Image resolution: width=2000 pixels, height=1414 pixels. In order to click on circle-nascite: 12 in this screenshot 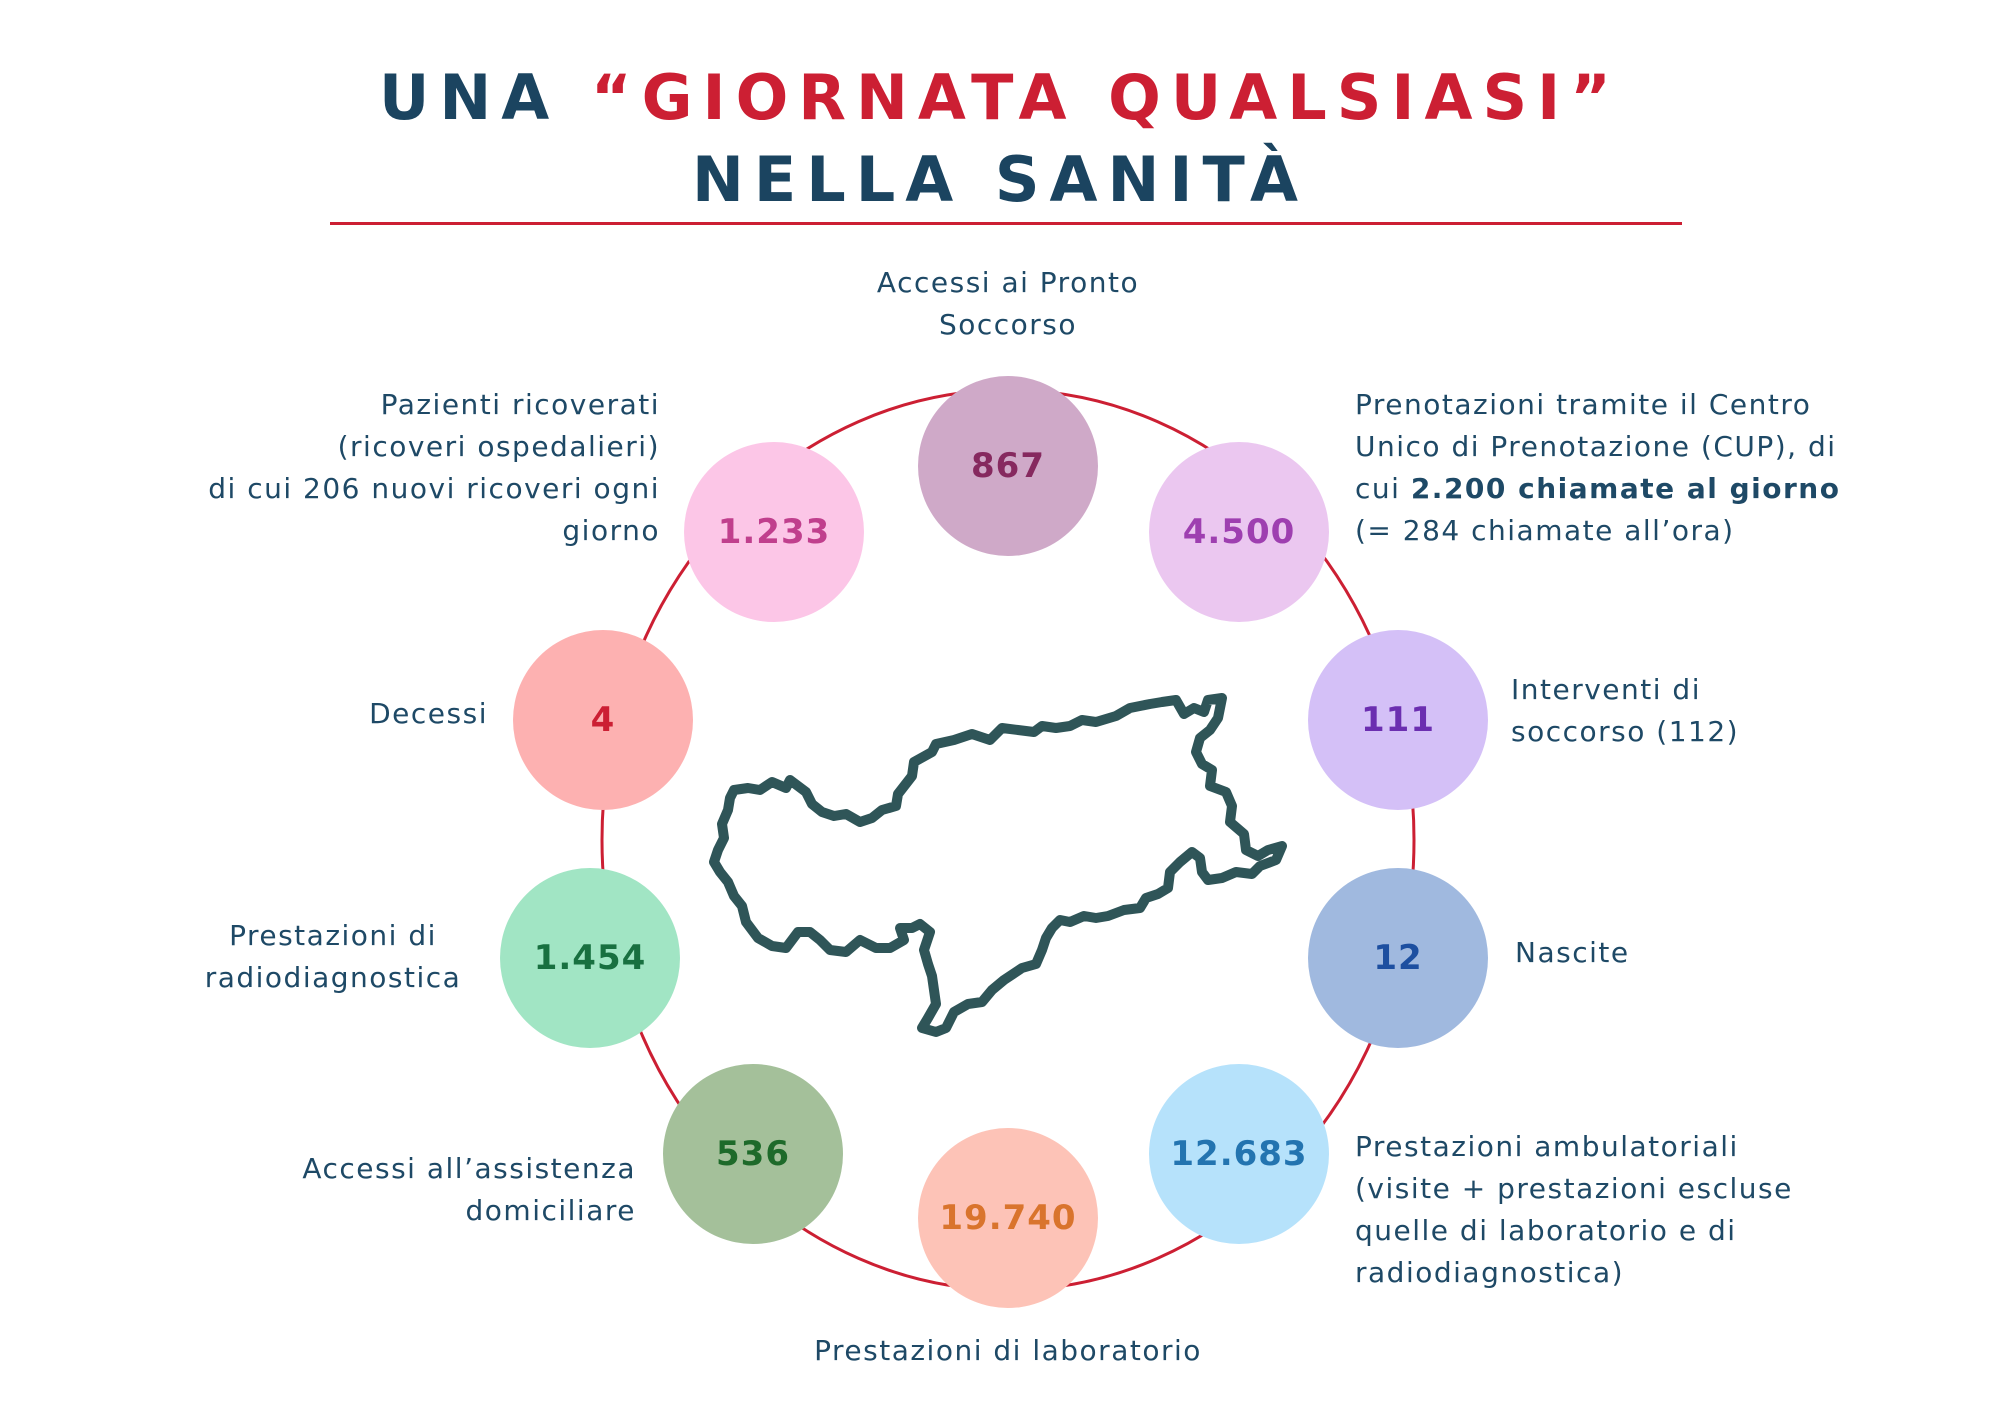, I will do `click(1398, 958)`.